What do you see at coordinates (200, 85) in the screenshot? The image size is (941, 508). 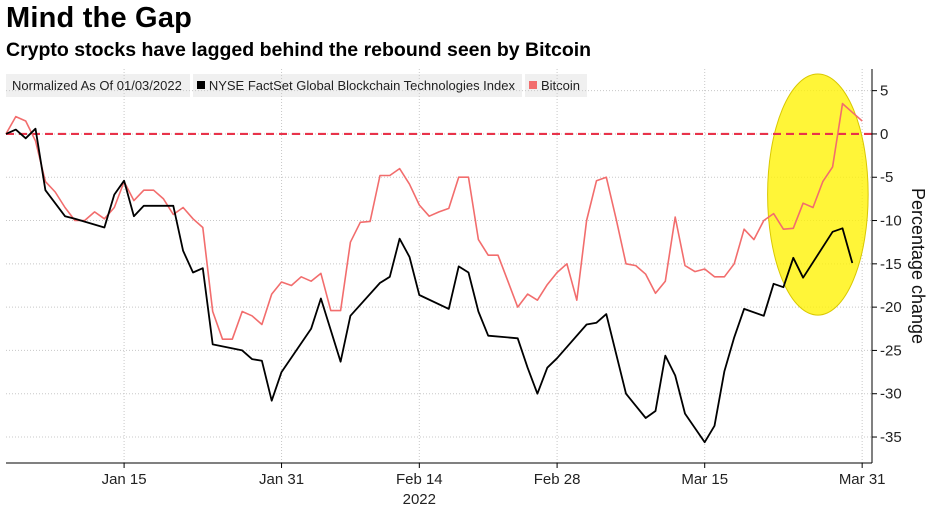 I see `legend-swatch-blockchain-index` at bounding box center [200, 85].